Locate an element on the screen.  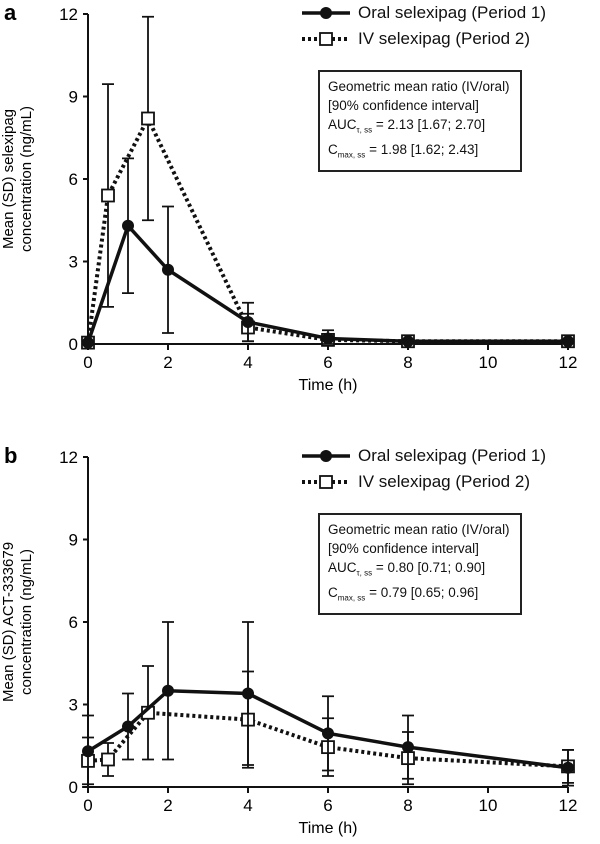
stat-value: = 0.79 [0.65; 0.96] is located at coordinates (422, 592).